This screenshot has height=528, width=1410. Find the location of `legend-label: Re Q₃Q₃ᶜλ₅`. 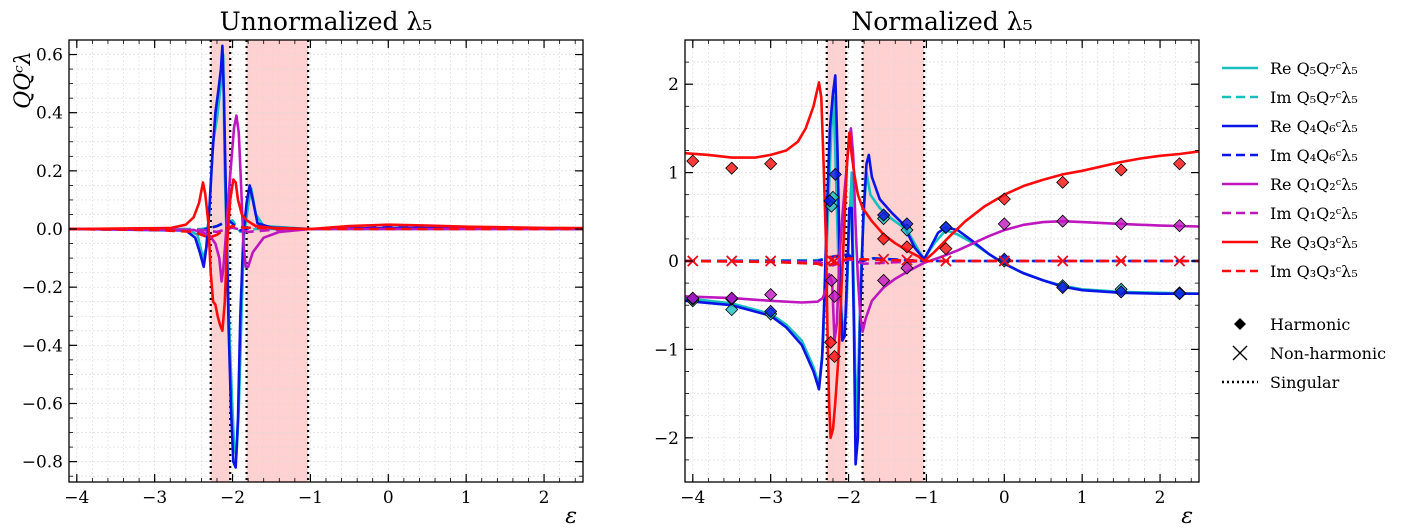

legend-label: Re Q₃Q₃ᶜλ₅ is located at coordinates (1314, 242).